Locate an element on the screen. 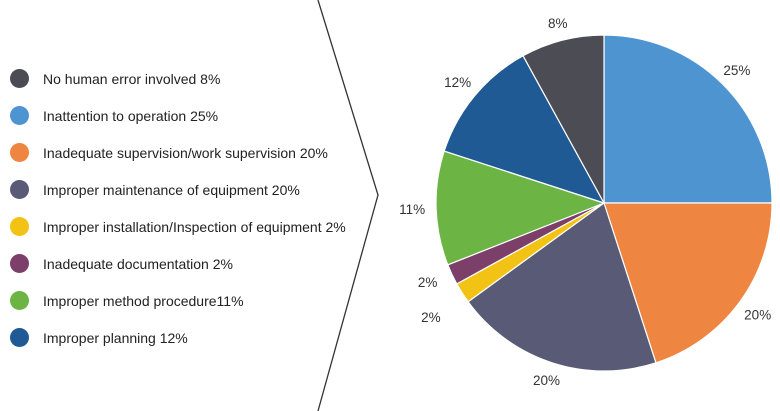 The height and width of the screenshot is (411, 780). legend-label: Inattention to operation 25% is located at coordinates (131, 115).